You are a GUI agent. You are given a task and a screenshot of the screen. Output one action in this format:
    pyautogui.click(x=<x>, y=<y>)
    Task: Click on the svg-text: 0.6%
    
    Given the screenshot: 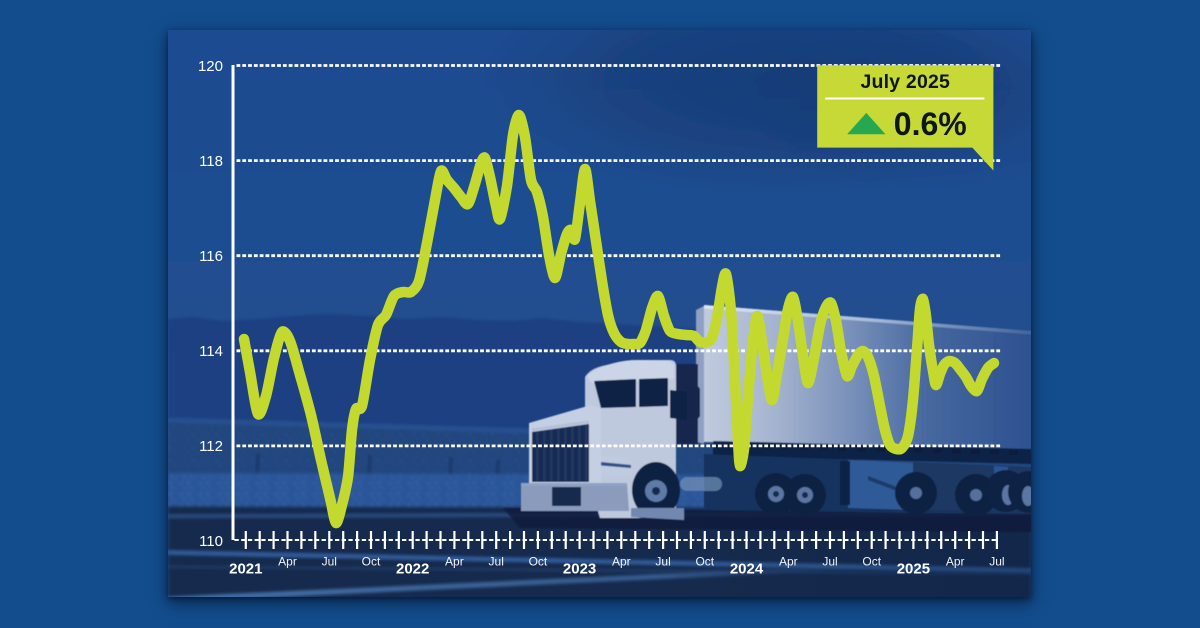 What is the action you would take?
    pyautogui.click(x=930, y=124)
    